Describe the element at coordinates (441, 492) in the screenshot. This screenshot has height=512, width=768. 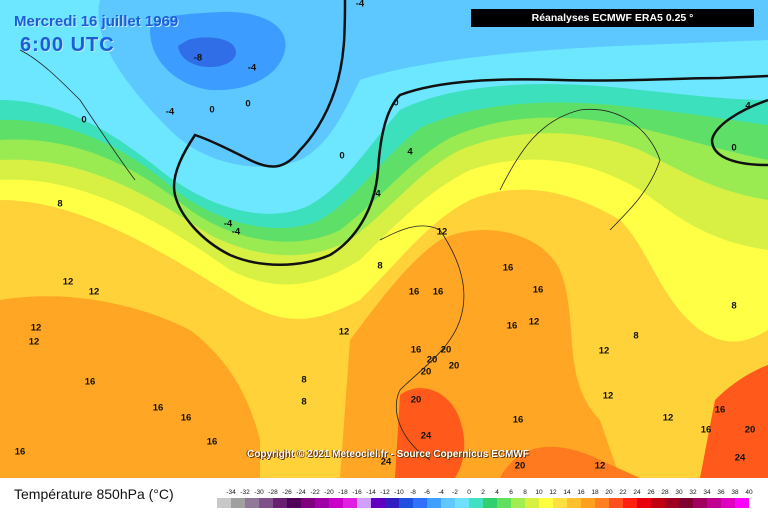
I see `legend-tick-label: -4` at that location.